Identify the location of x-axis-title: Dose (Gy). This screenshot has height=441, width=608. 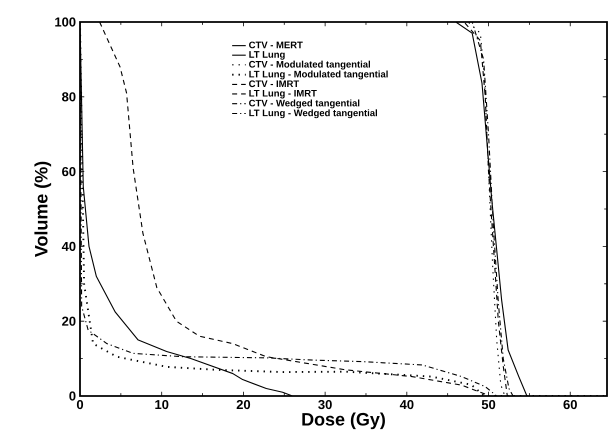
(343, 421).